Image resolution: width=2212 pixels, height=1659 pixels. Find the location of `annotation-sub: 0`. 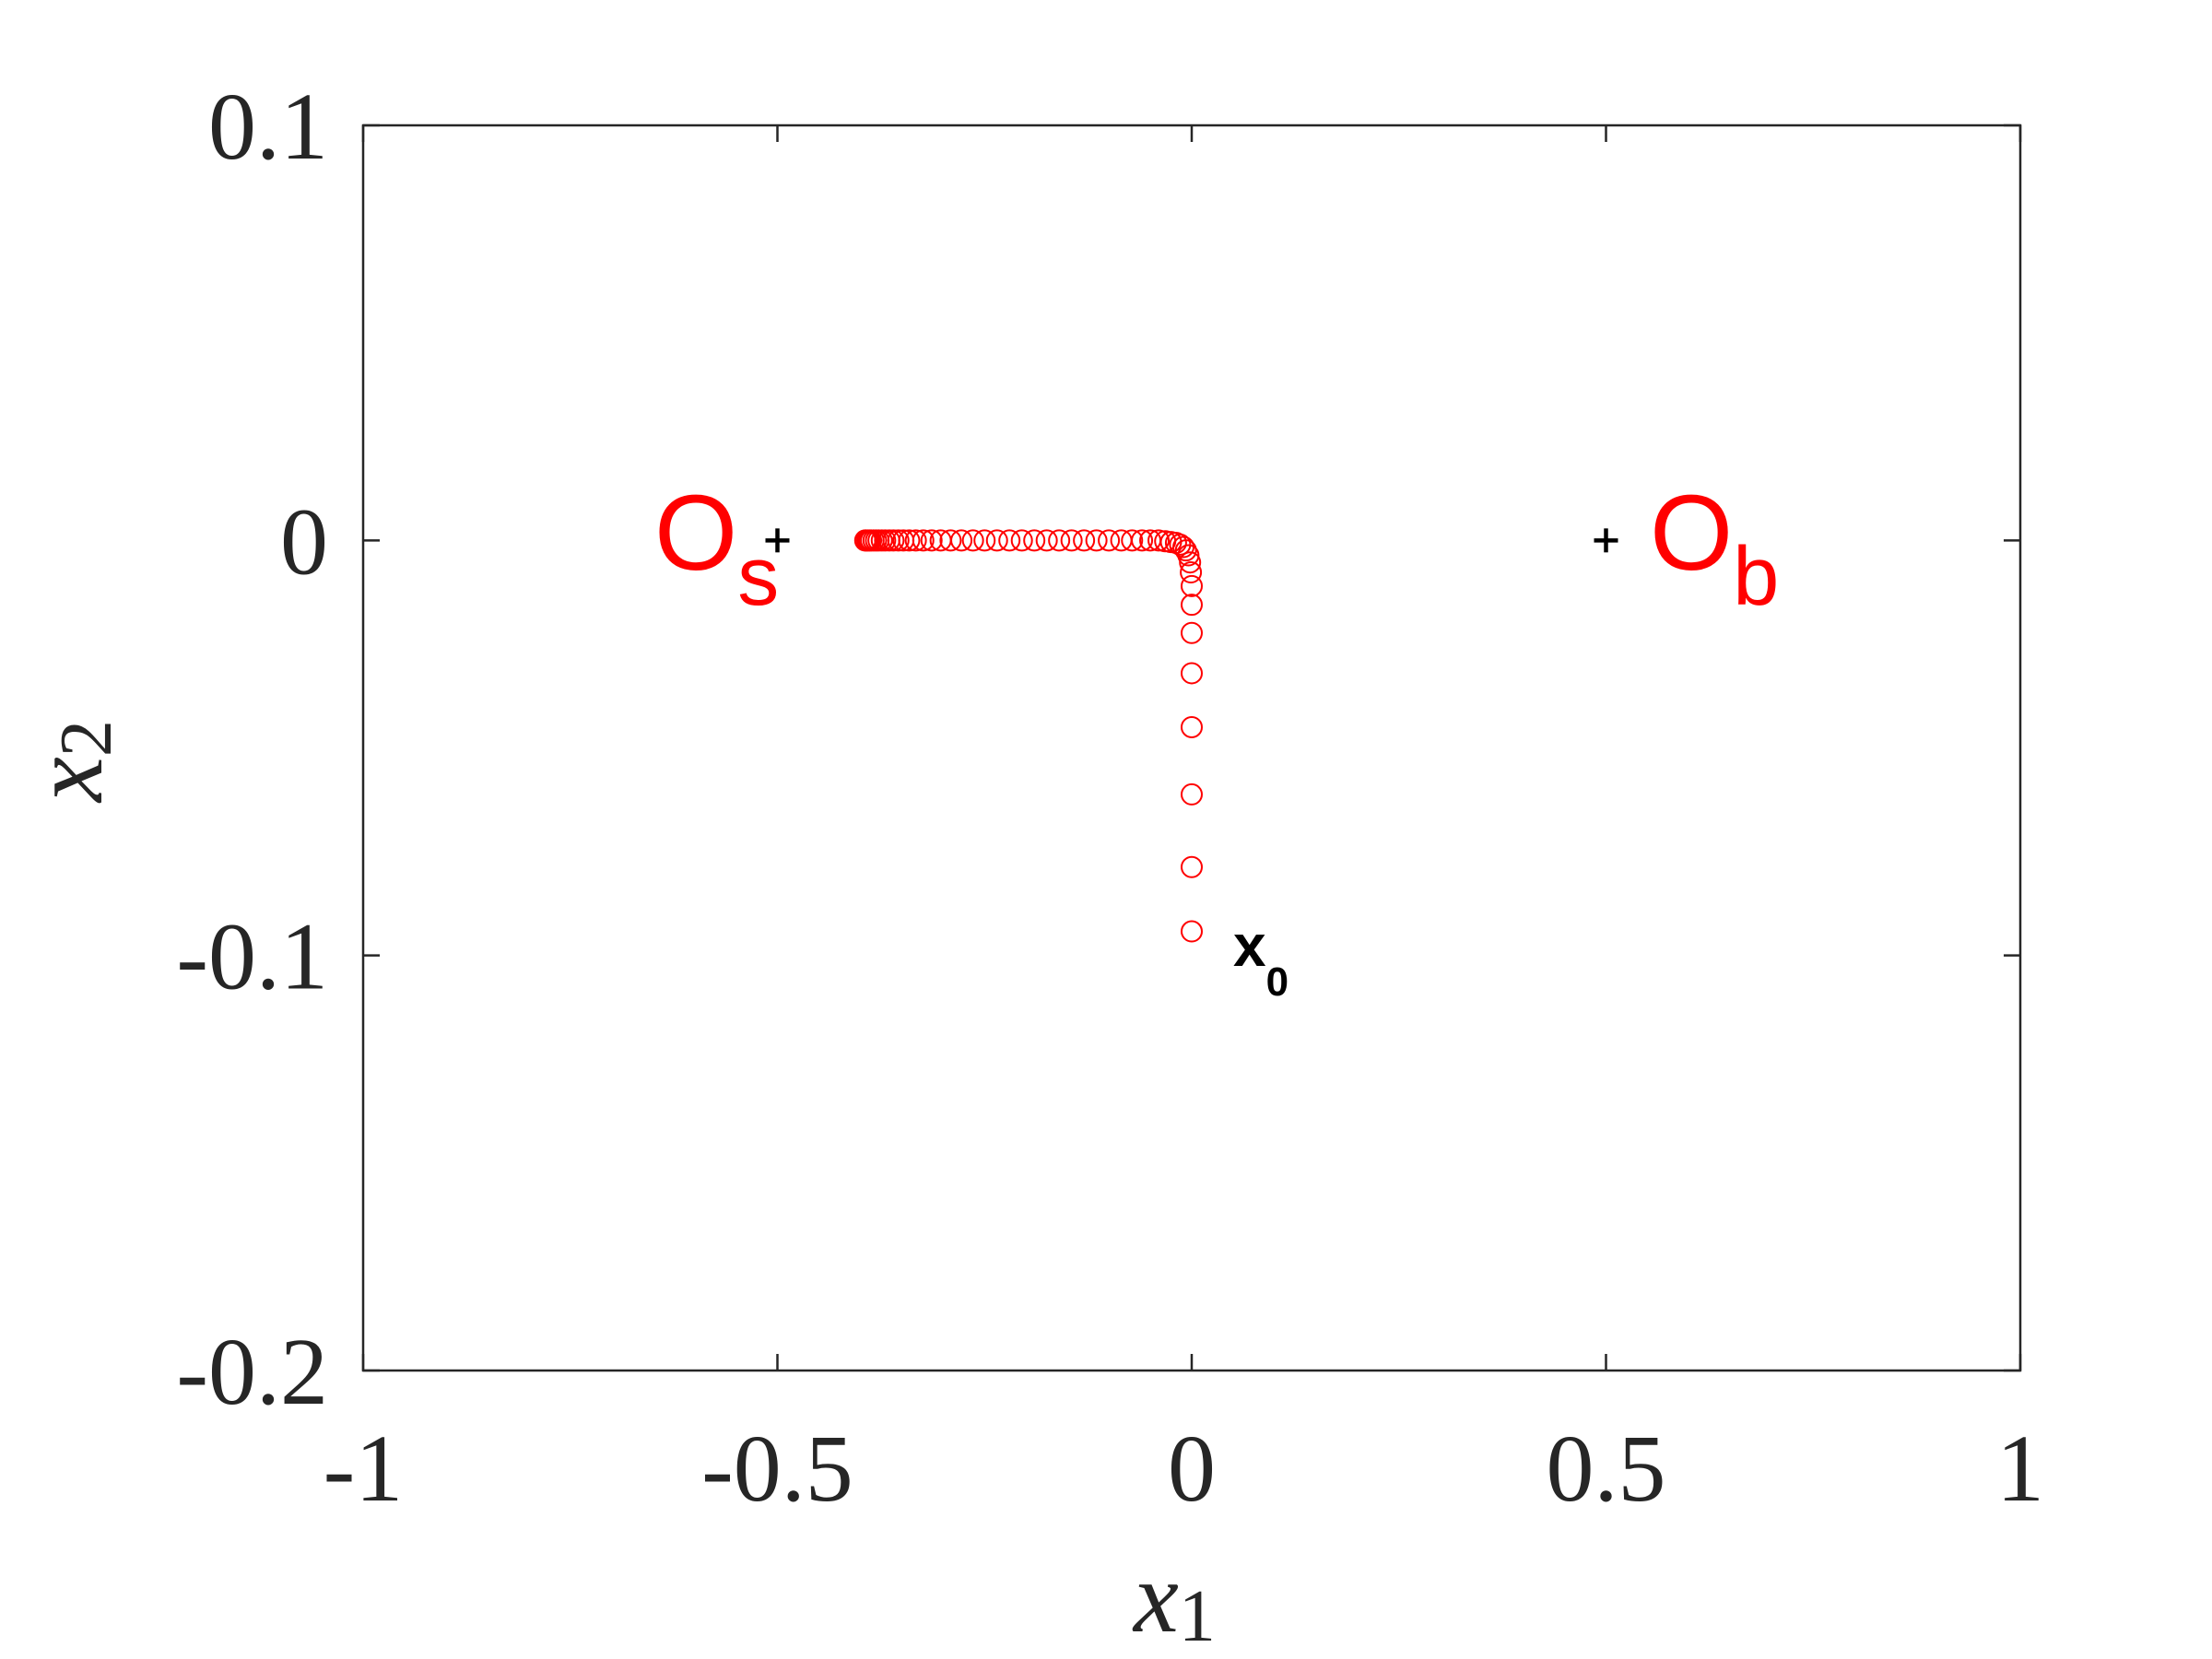

annotation-sub: 0 is located at coordinates (1277, 982).